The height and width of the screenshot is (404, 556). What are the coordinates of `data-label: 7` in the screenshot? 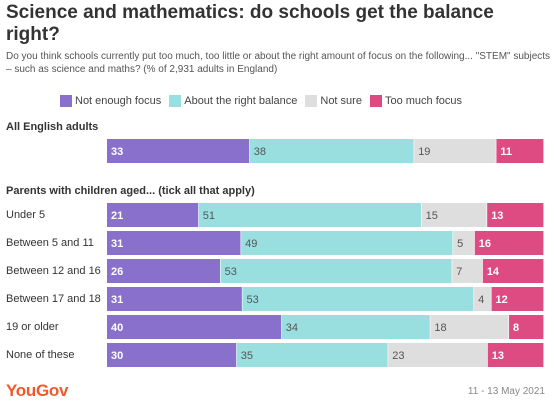 It's located at (459, 272).